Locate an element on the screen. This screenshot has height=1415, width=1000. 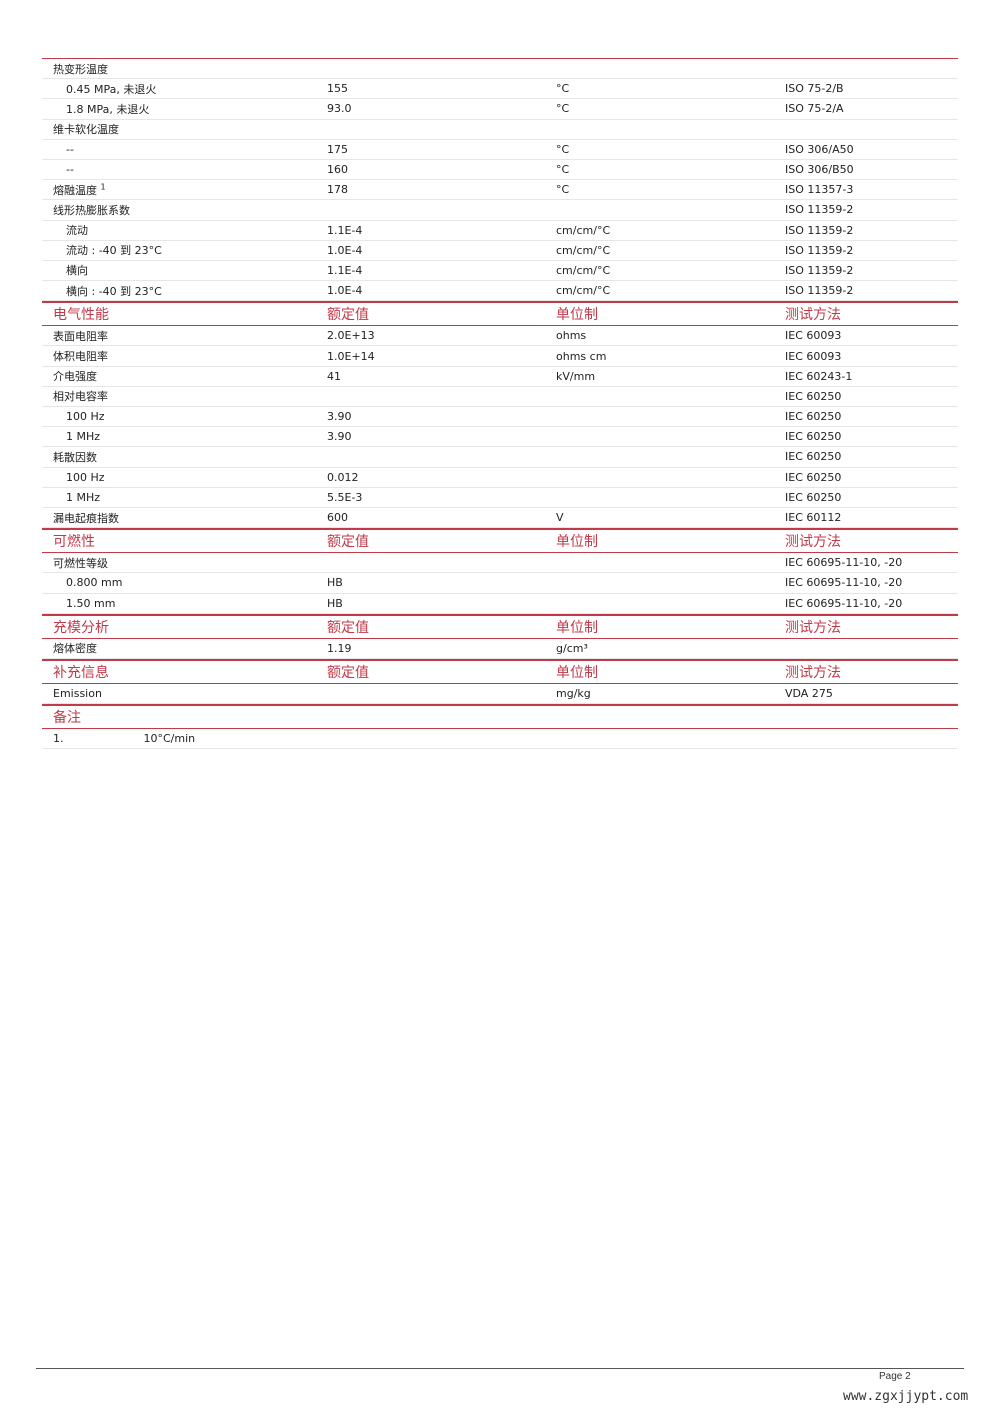
value-cell: 600 is located at coordinates (337, 518).